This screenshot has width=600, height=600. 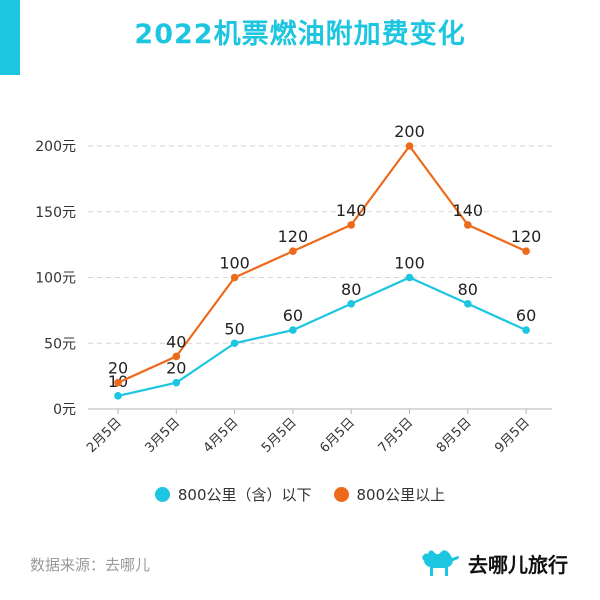 What do you see at coordinates (10, 37) in the screenshot?
I see `accent-bar` at bounding box center [10, 37].